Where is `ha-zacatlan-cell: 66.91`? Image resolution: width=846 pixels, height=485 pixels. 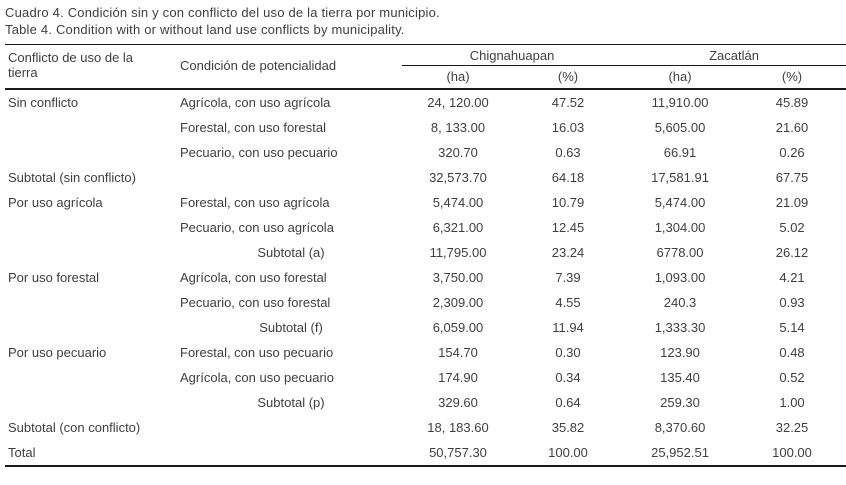
ha-zacatlan-cell: 66.91 is located at coordinates (680, 152).